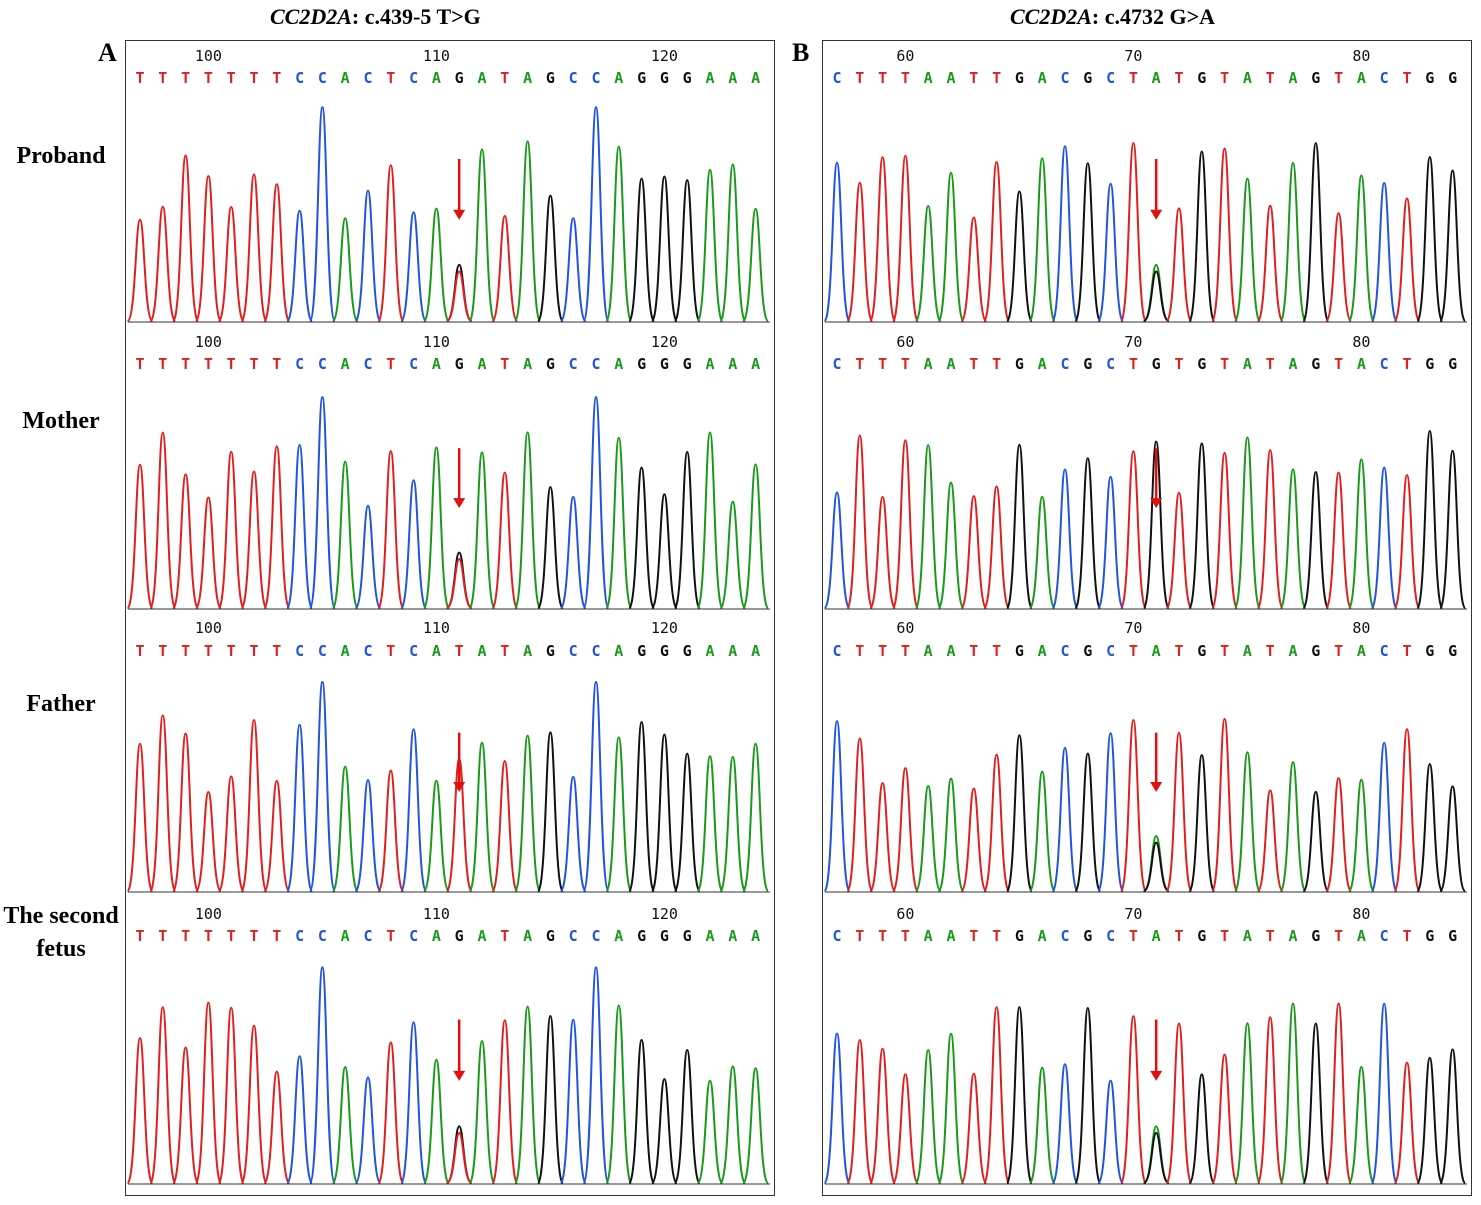  What do you see at coordinates (208, 628) in the screenshot?
I see `position-label: 100` at bounding box center [208, 628].